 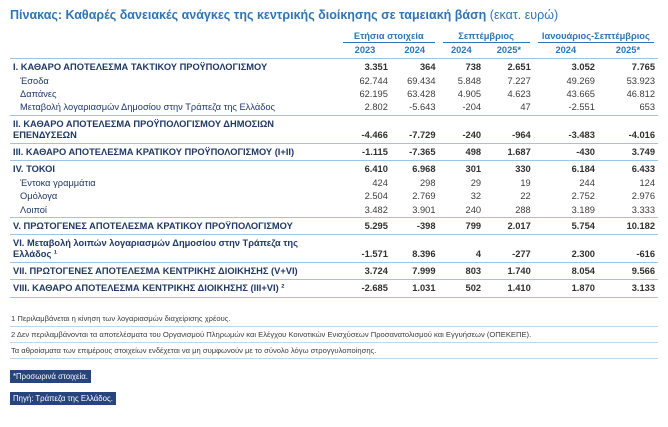 I want to click on cell-value: 3.133, so click(x=627, y=288).